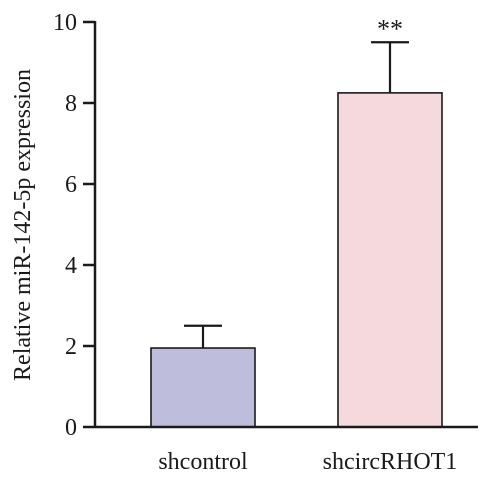 Image resolution: width=500 pixels, height=478 pixels. What do you see at coordinates (203, 462) in the screenshot?
I see `x-tick-label-shcontrol: shcontrol` at bounding box center [203, 462].